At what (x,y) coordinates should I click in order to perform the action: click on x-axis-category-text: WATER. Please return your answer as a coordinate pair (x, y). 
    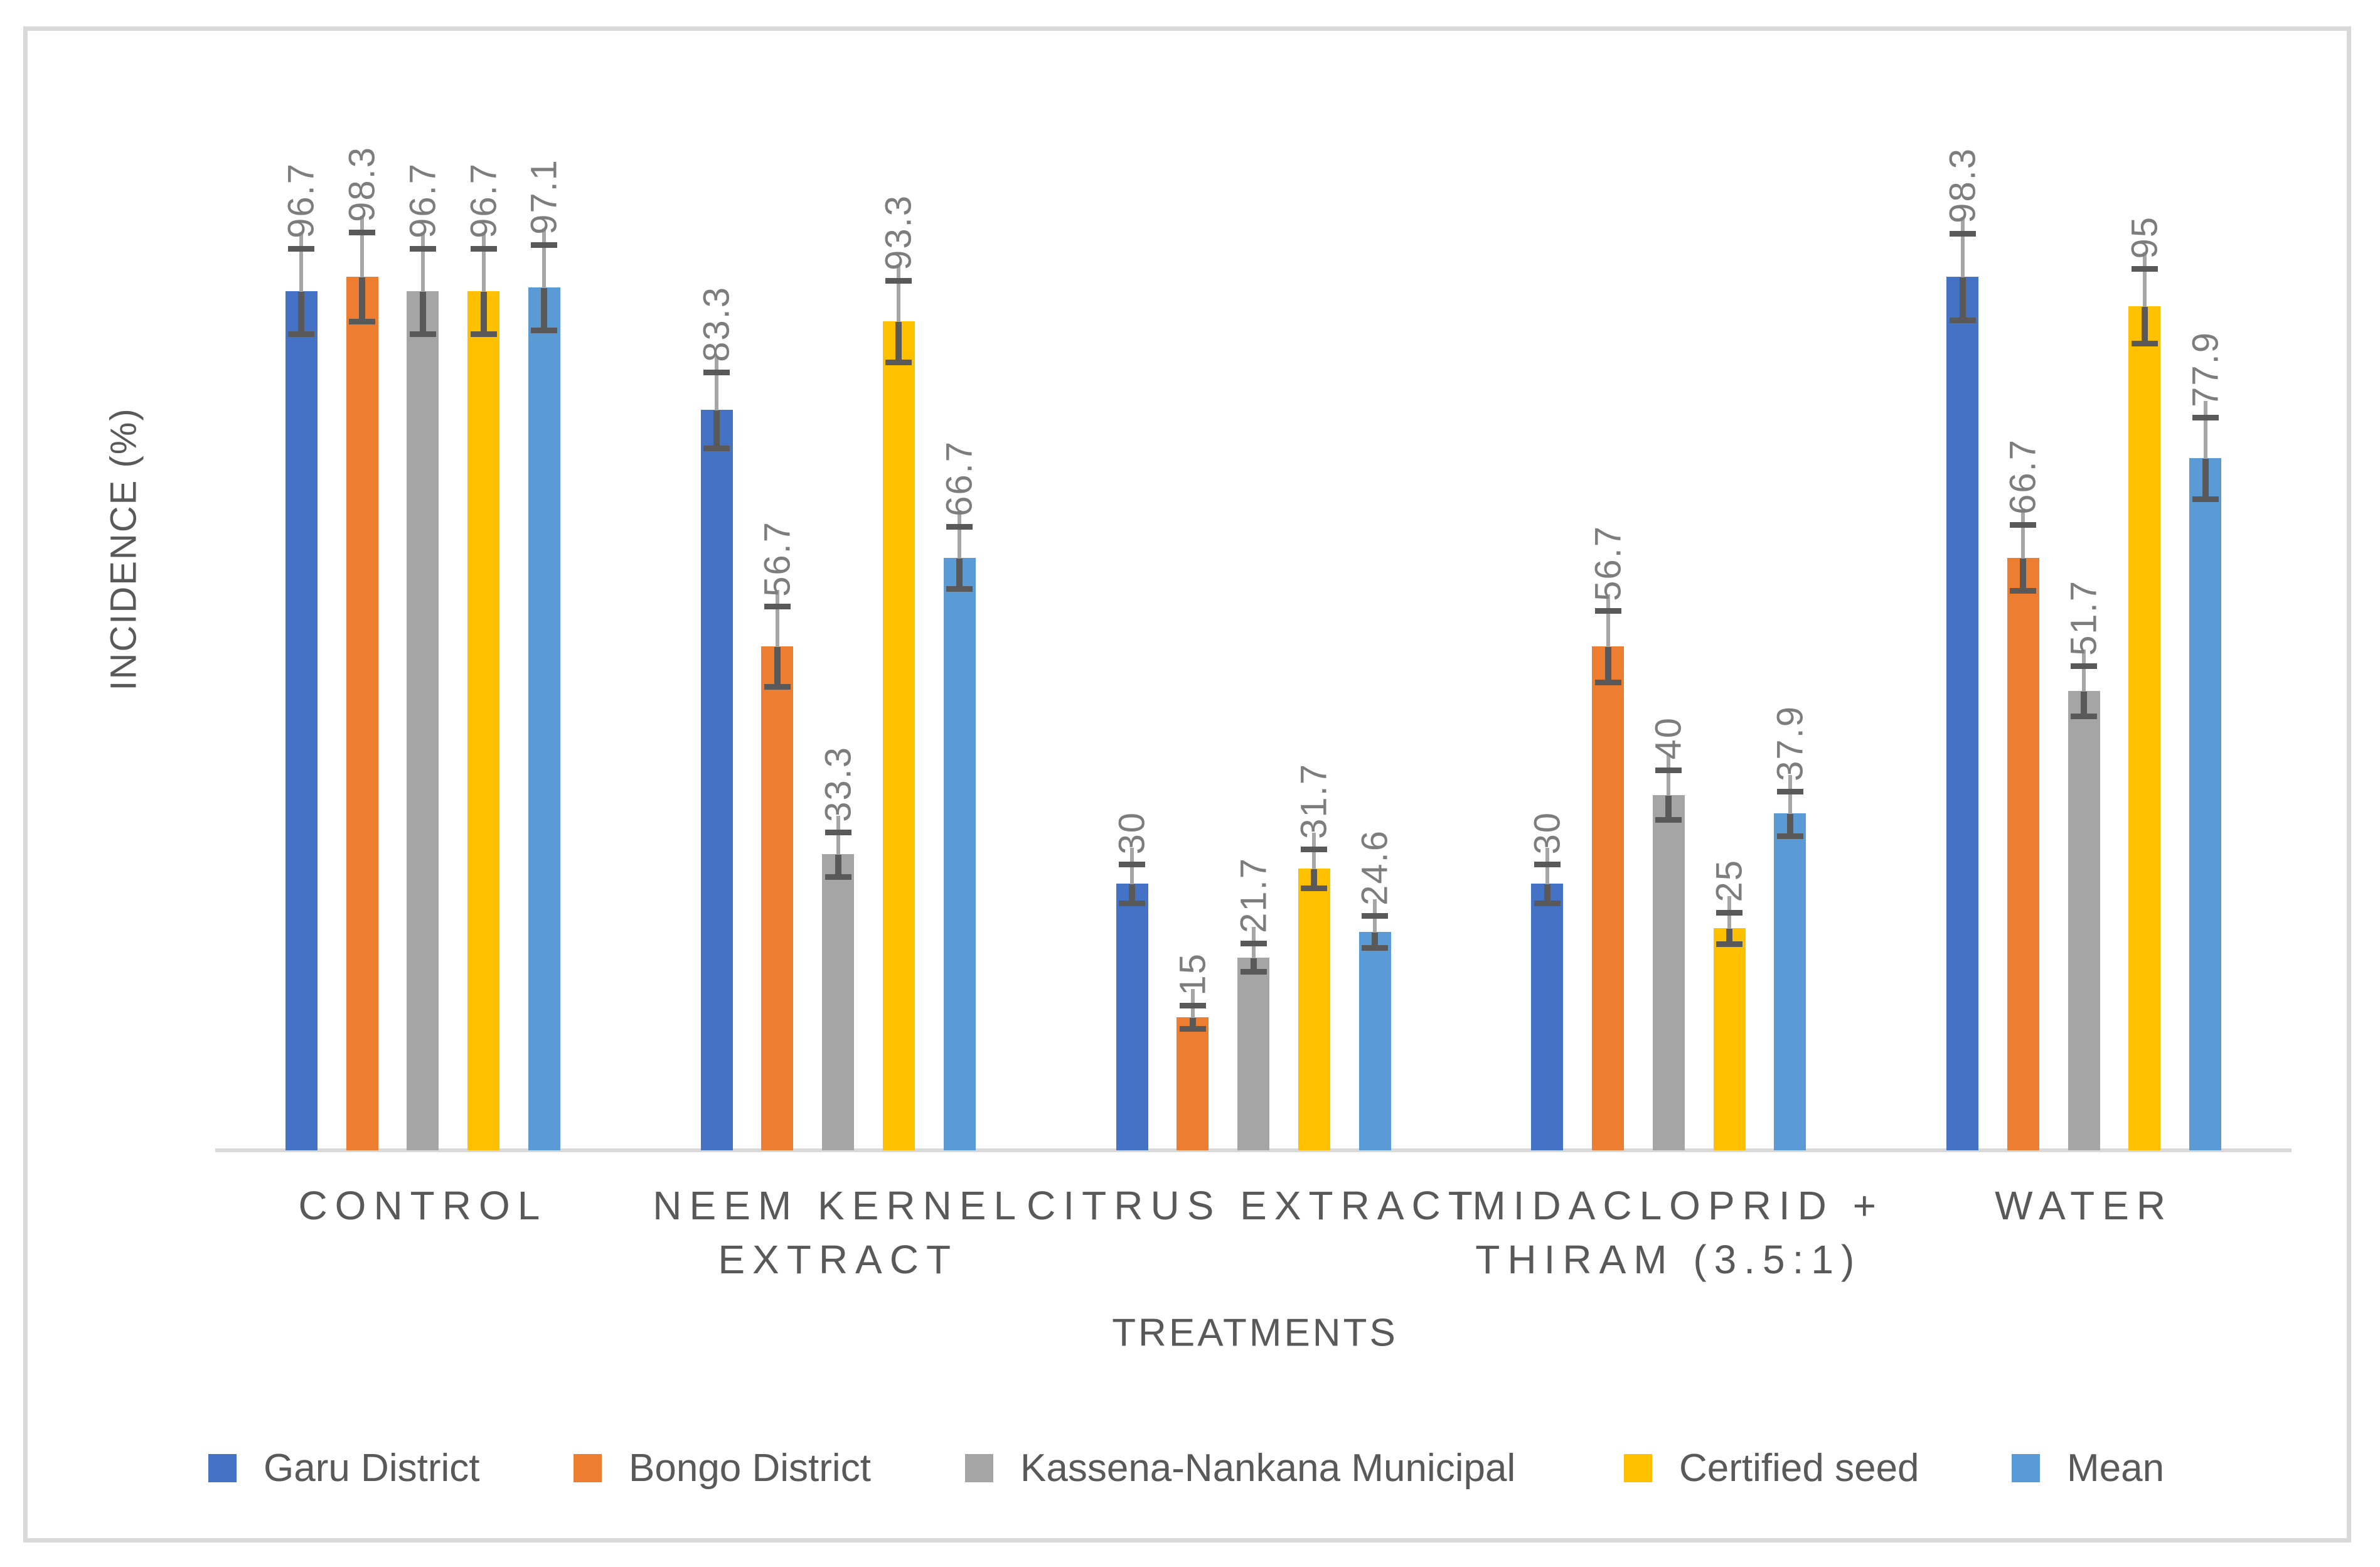
    Looking at the image, I should click on (2084, 1205).